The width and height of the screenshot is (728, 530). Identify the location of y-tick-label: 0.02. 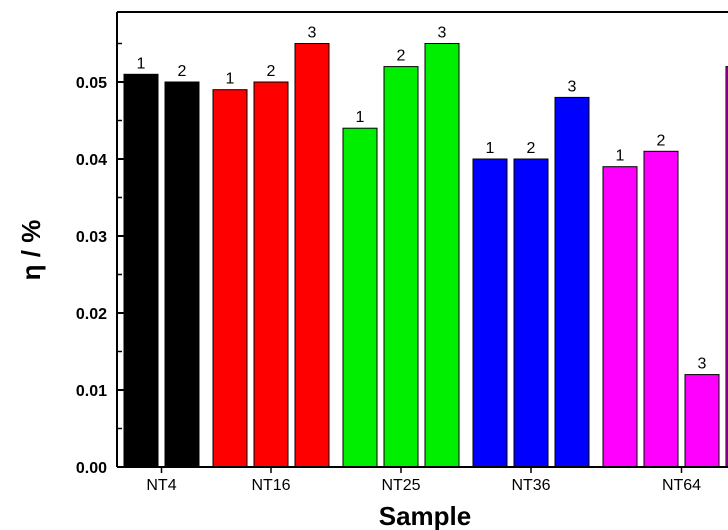
(91, 314).